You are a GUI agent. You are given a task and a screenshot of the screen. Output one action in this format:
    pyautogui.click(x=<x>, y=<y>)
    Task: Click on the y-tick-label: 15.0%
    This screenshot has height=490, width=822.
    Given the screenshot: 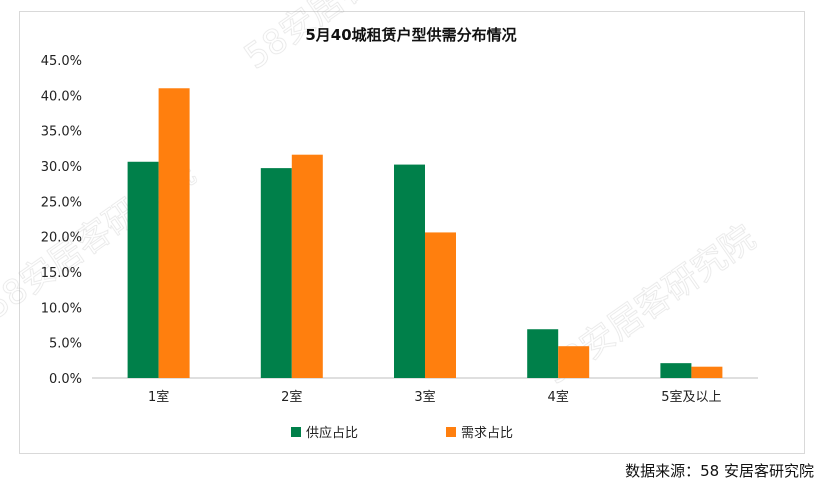 What is the action you would take?
    pyautogui.click(x=61, y=273)
    